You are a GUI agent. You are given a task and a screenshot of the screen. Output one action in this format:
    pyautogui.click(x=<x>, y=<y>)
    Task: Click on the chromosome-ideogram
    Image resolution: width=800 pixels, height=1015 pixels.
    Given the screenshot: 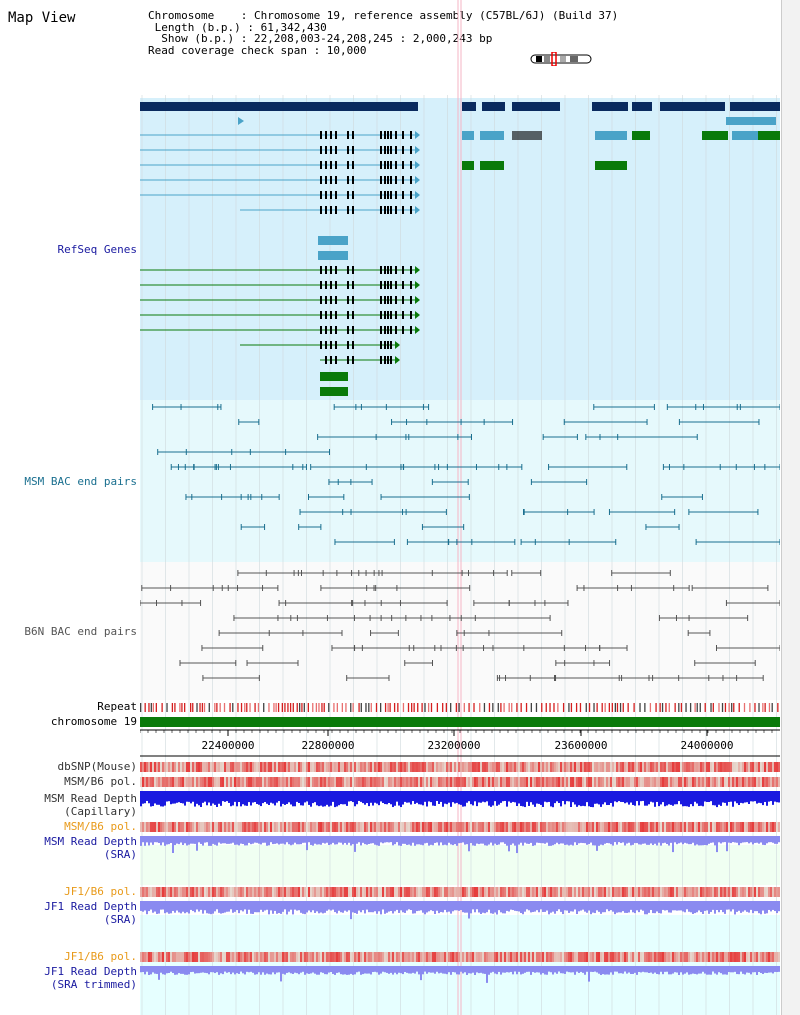 What is the action you would take?
    pyautogui.click(x=562, y=59)
    